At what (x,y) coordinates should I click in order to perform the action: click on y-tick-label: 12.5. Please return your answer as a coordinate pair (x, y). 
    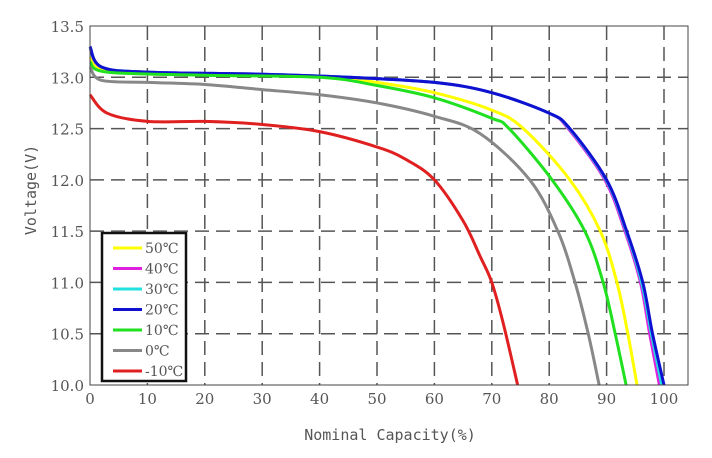
    Looking at the image, I should click on (67, 130).